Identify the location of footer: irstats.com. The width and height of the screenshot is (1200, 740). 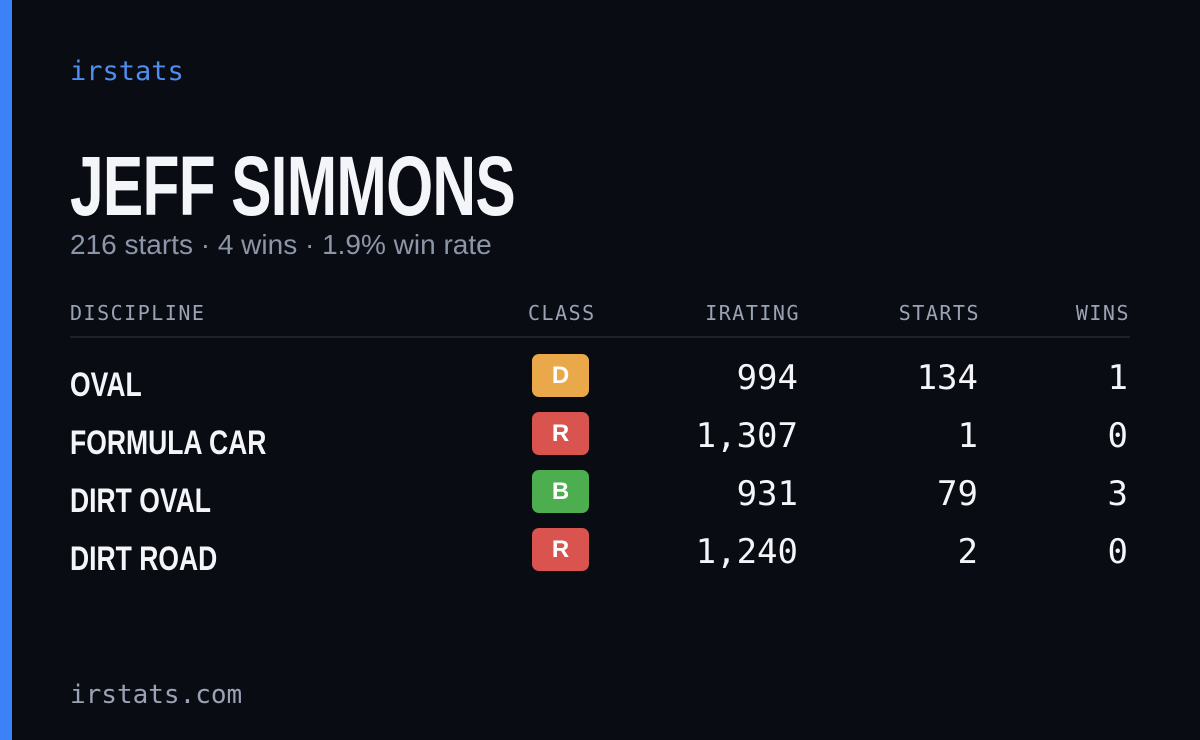
(156, 695).